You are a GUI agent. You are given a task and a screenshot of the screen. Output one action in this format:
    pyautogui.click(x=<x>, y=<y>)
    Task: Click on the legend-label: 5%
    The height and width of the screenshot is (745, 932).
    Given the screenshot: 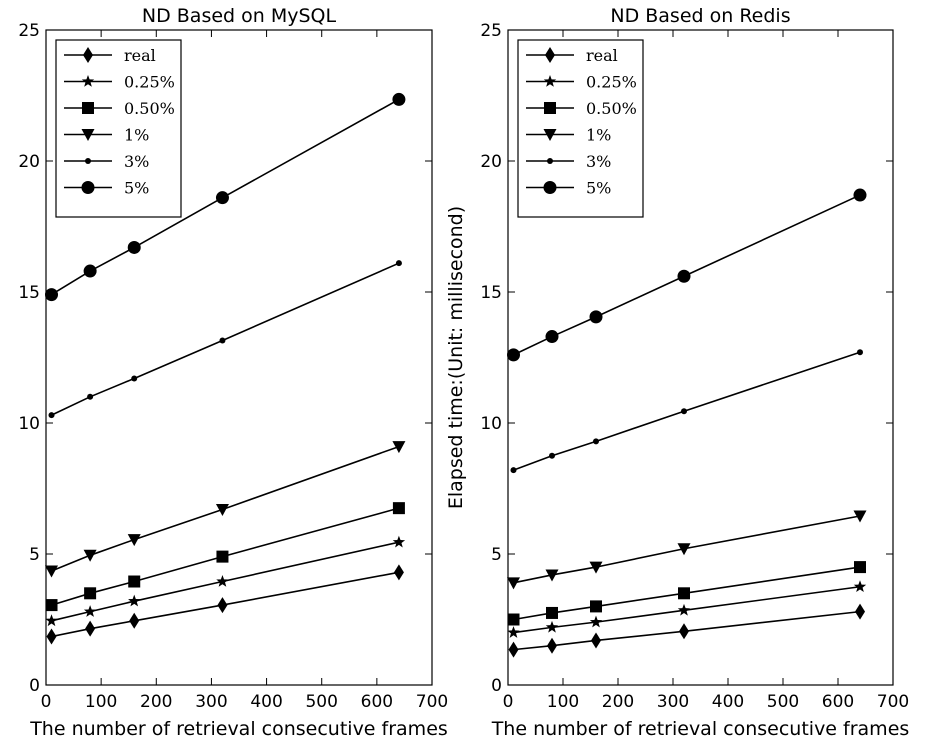 What is the action you would take?
    pyautogui.click(x=598, y=188)
    